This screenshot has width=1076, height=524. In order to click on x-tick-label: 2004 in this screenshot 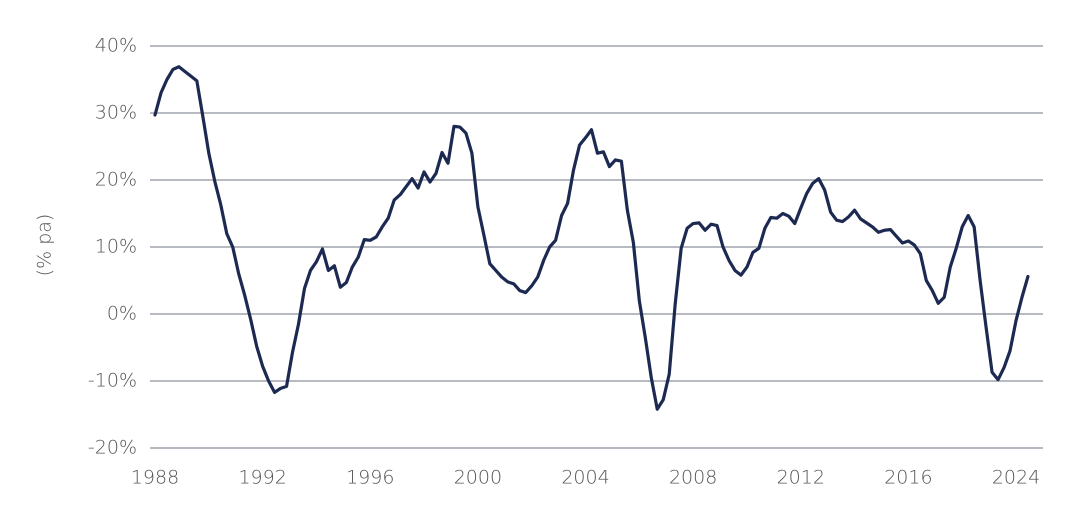, I will do `click(585, 478)`.